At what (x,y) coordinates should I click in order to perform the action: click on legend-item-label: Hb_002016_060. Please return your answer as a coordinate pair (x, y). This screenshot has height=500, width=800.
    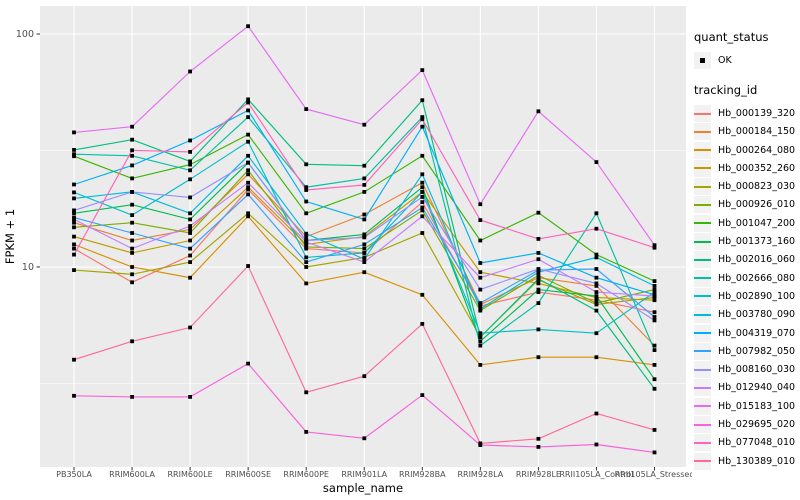
    Looking at the image, I should click on (757, 260).